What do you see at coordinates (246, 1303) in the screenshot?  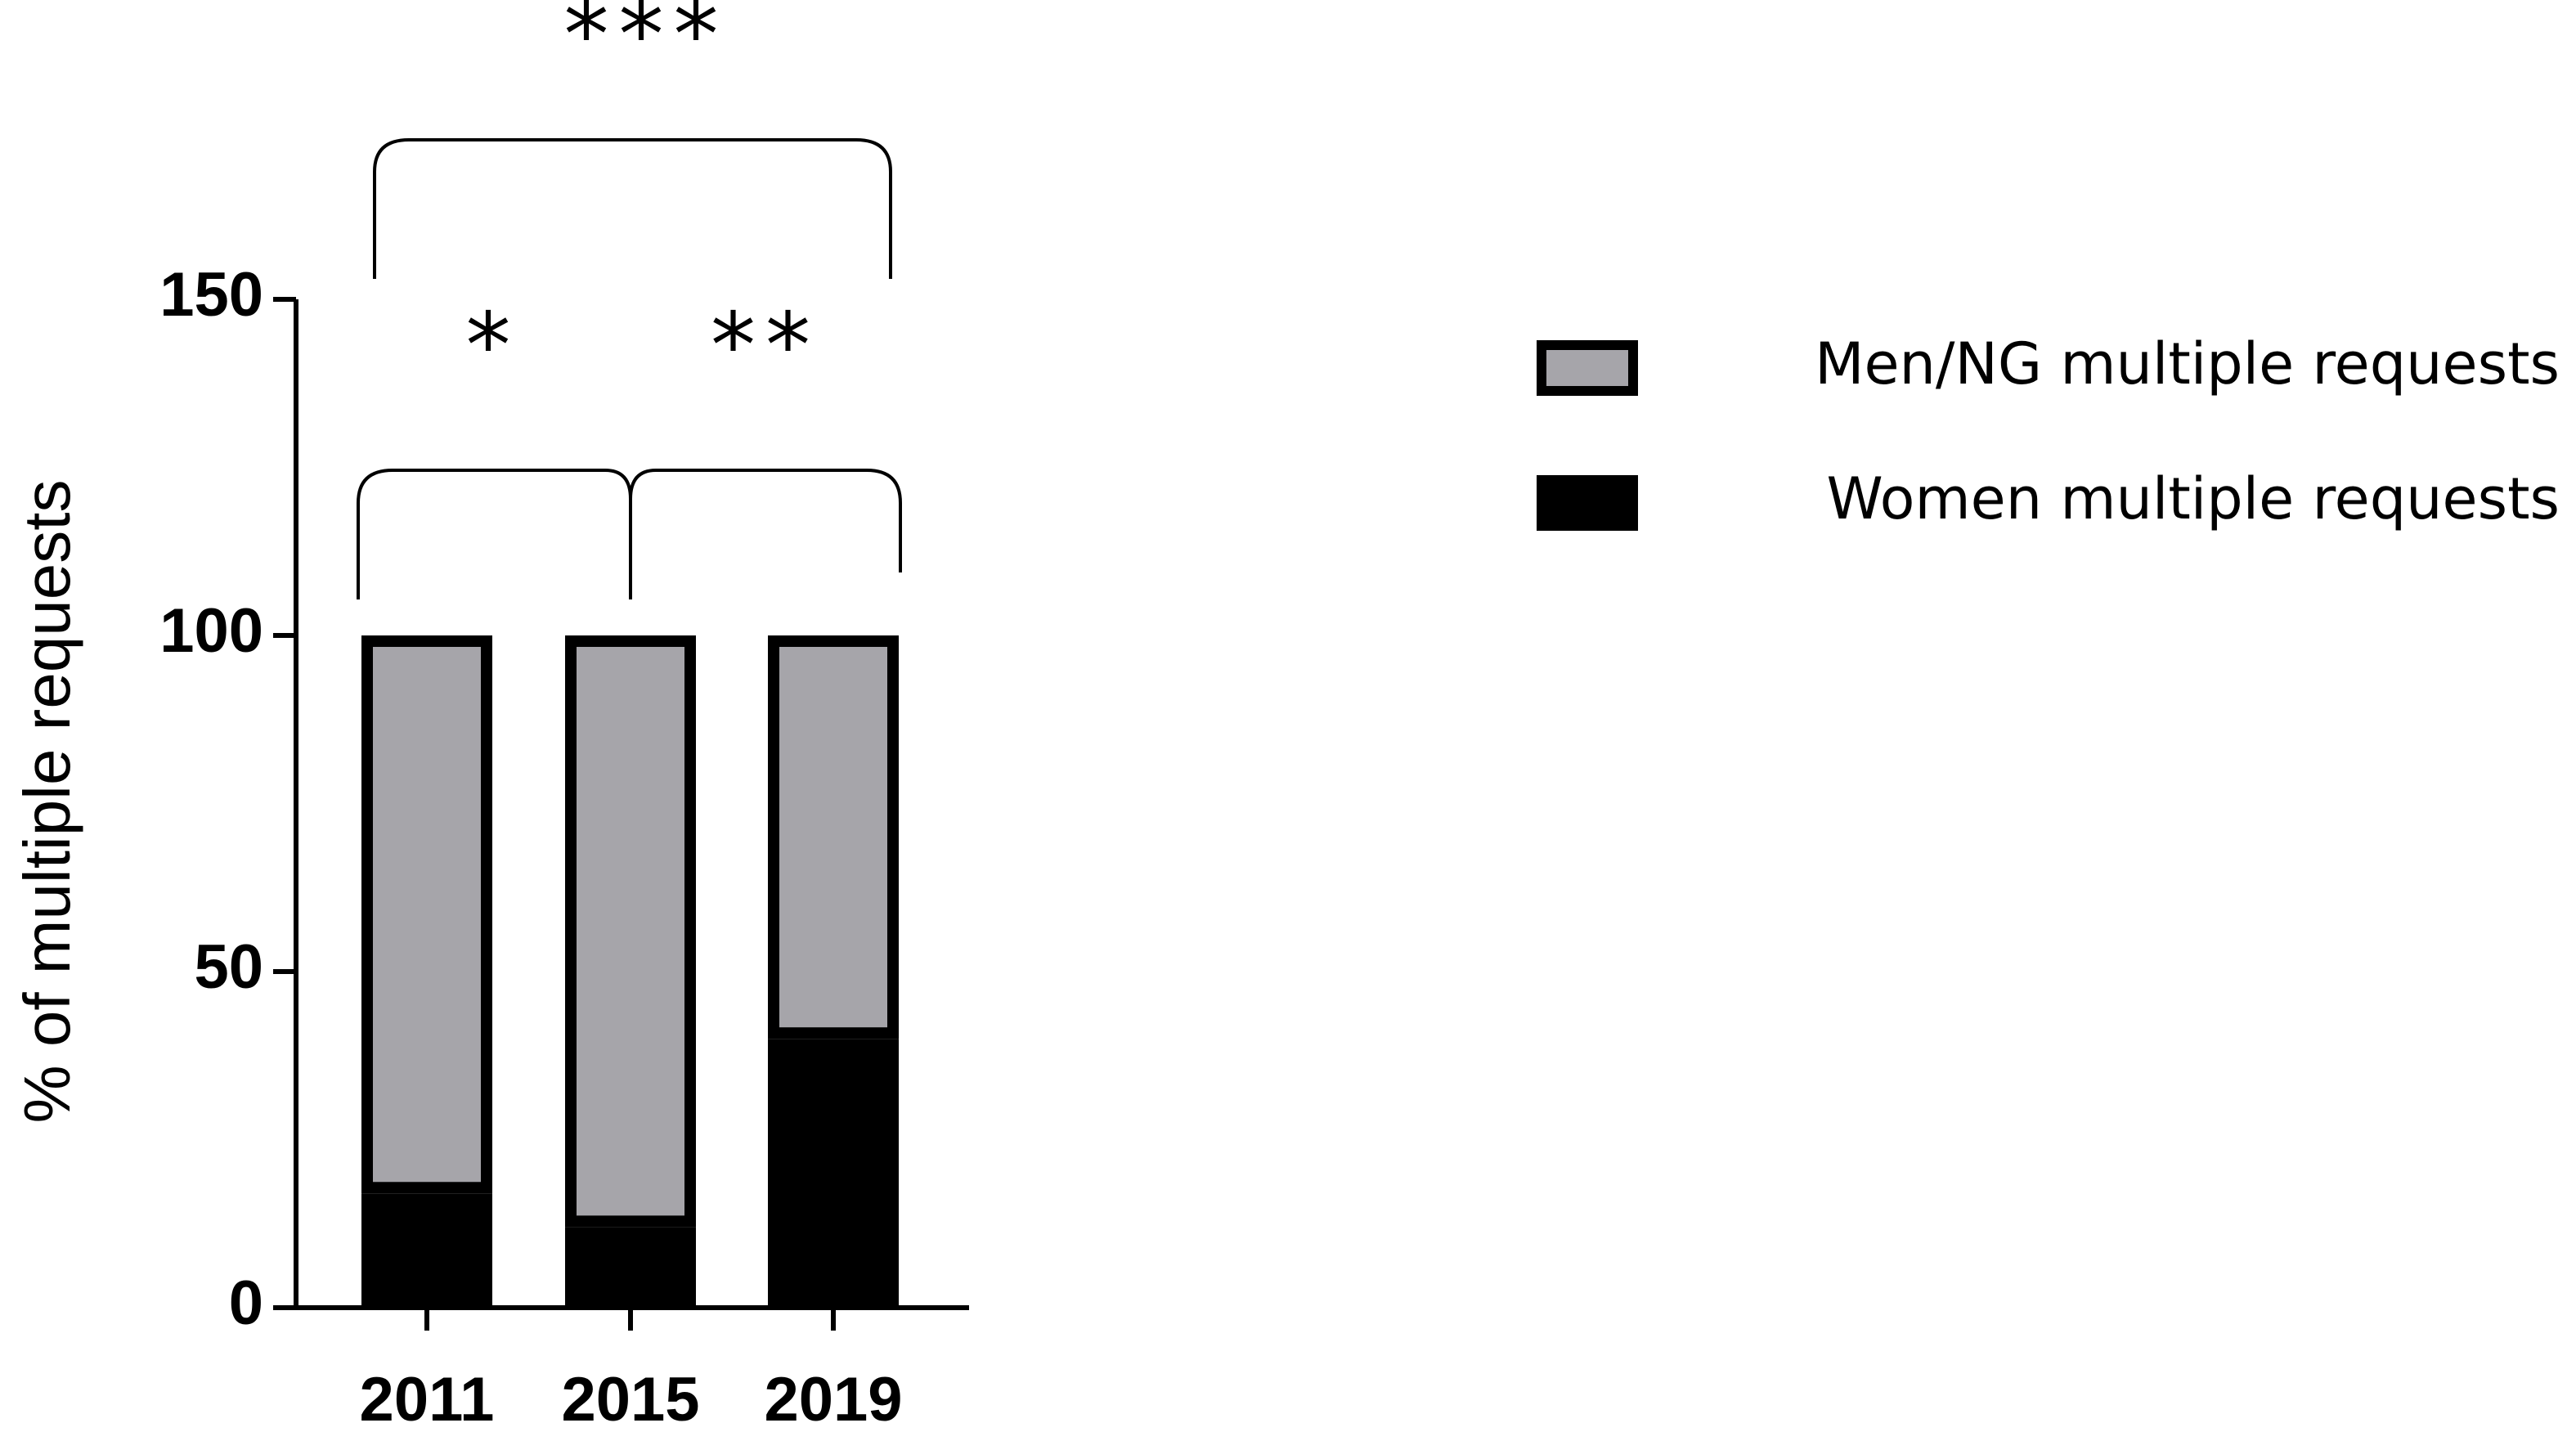 I see `y-tick-label: 0` at bounding box center [246, 1303].